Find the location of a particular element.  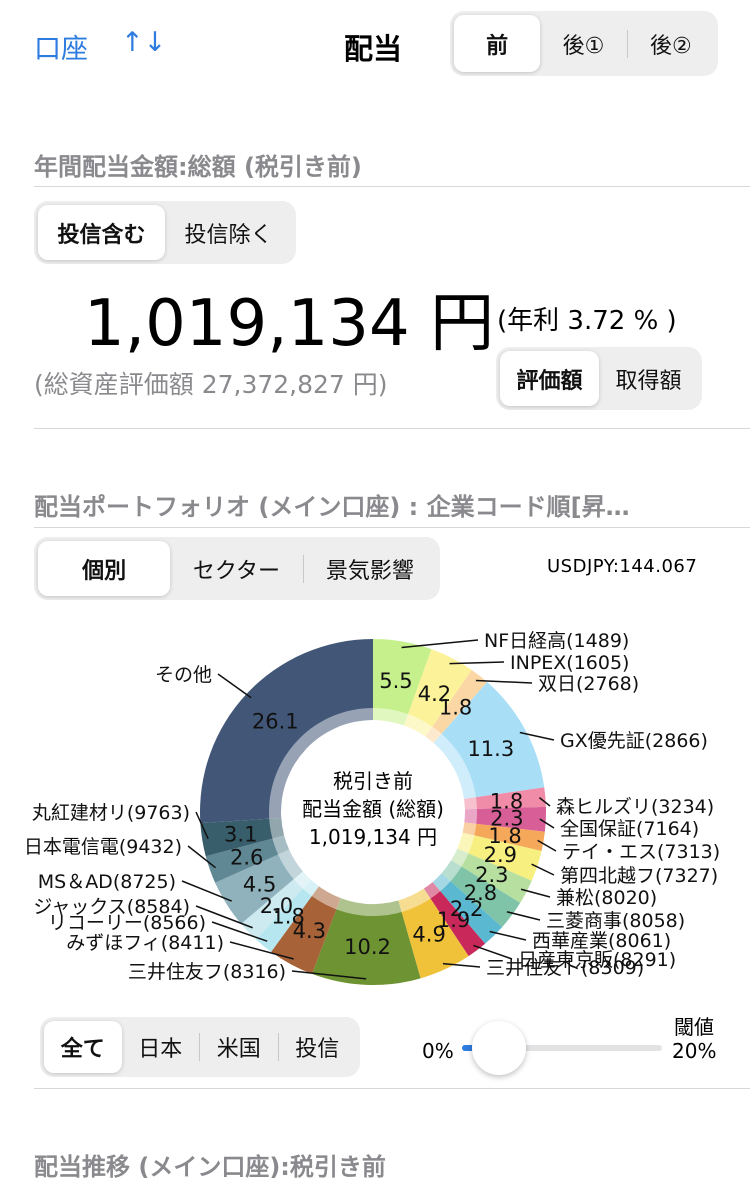

slice-value-label: 3.1 is located at coordinates (240, 835).